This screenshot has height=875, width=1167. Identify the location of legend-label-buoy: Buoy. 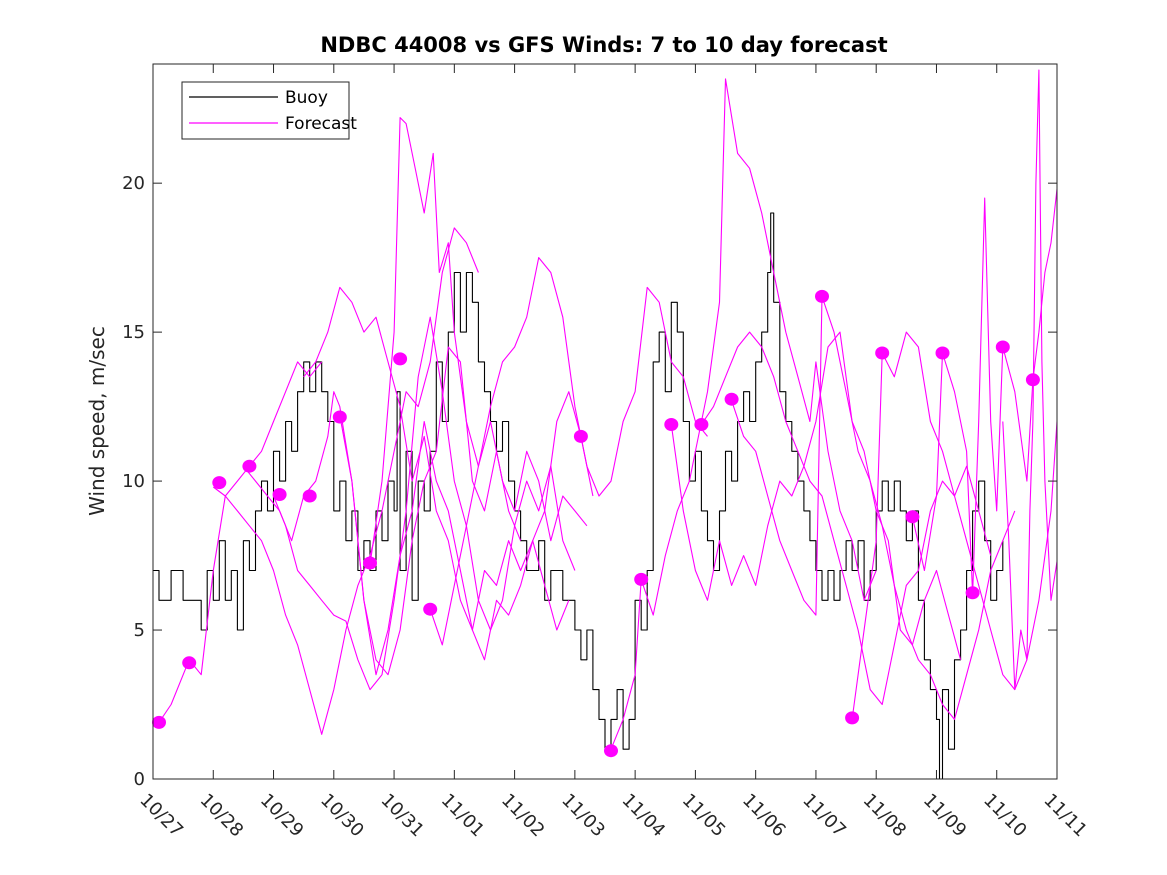
(306, 98).